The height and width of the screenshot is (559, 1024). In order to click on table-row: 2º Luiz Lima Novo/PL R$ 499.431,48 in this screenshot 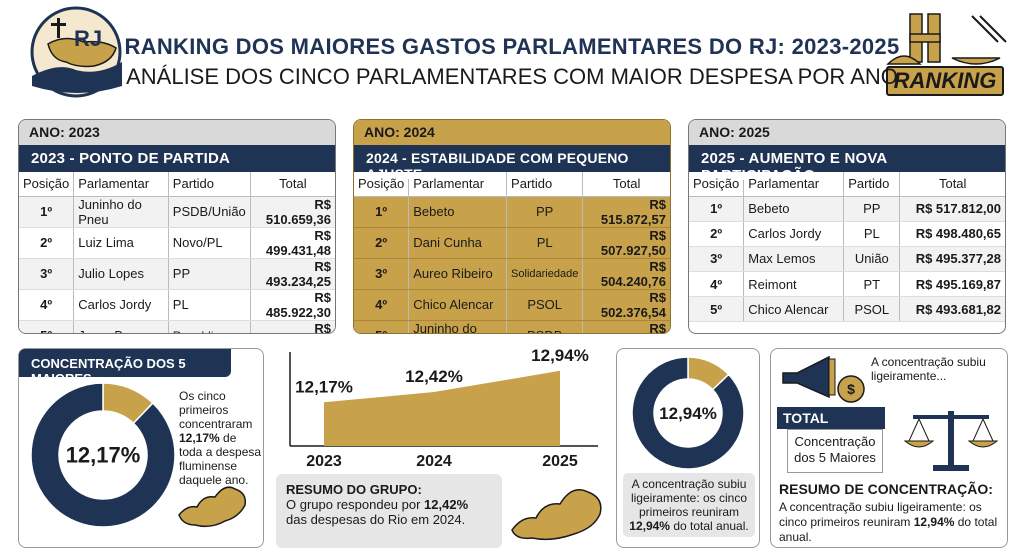, I will do `click(177, 243)`.